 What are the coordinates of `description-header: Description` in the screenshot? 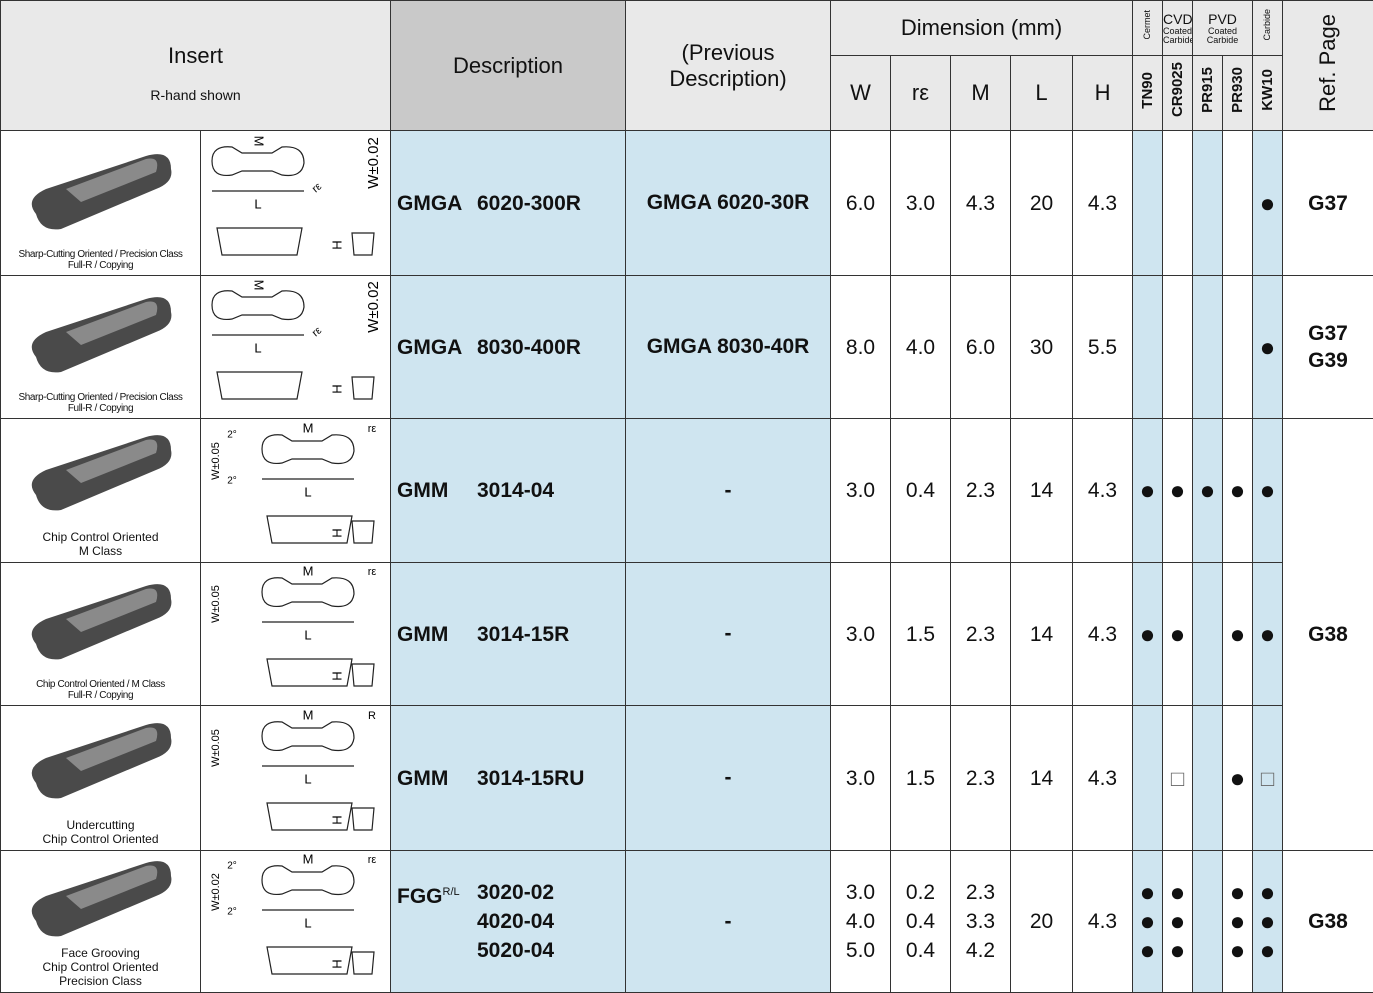 It's located at (508, 66).